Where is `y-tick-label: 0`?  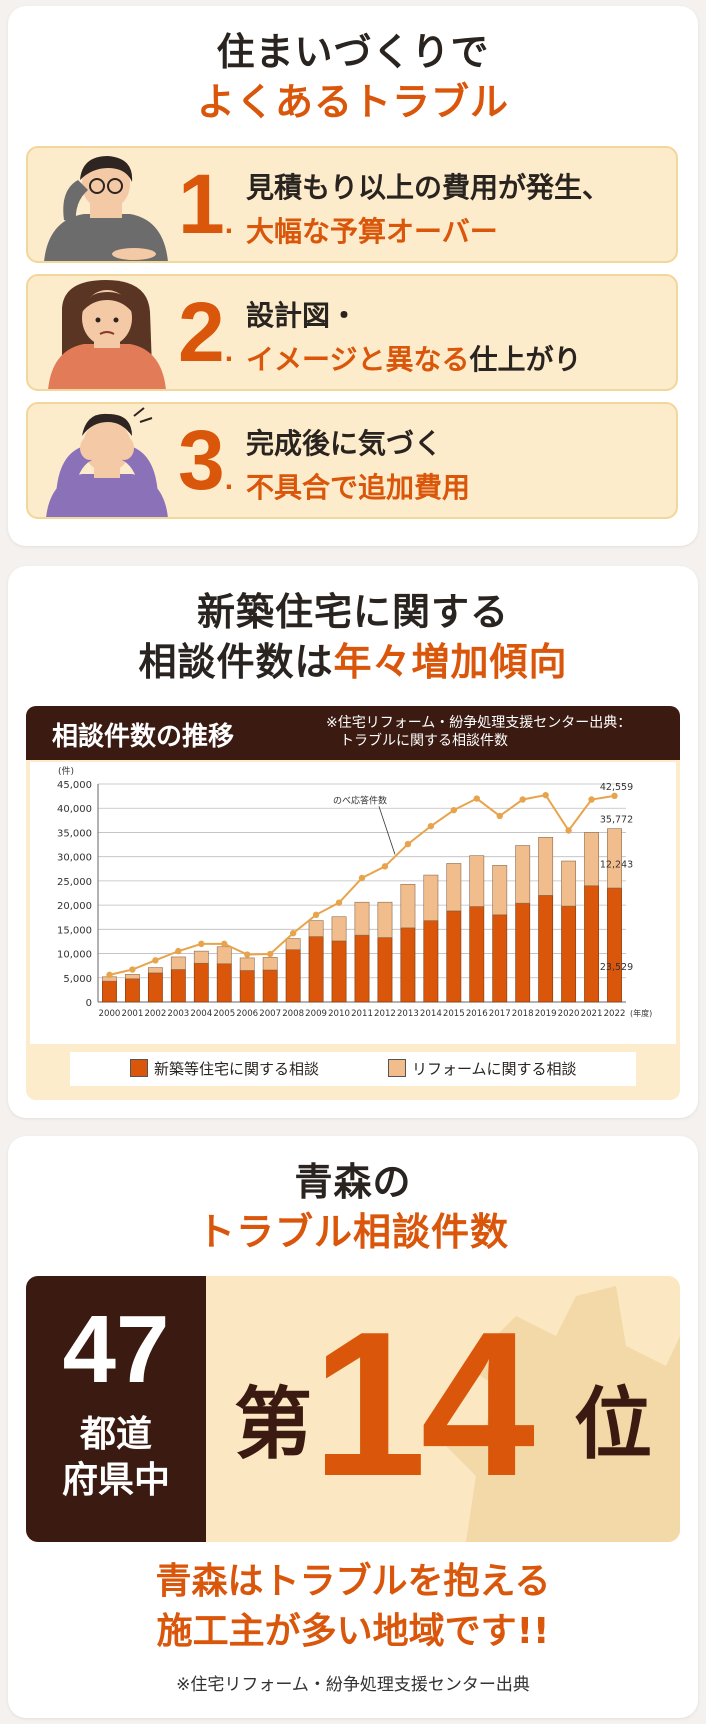 y-tick-label: 0 is located at coordinates (89, 1003).